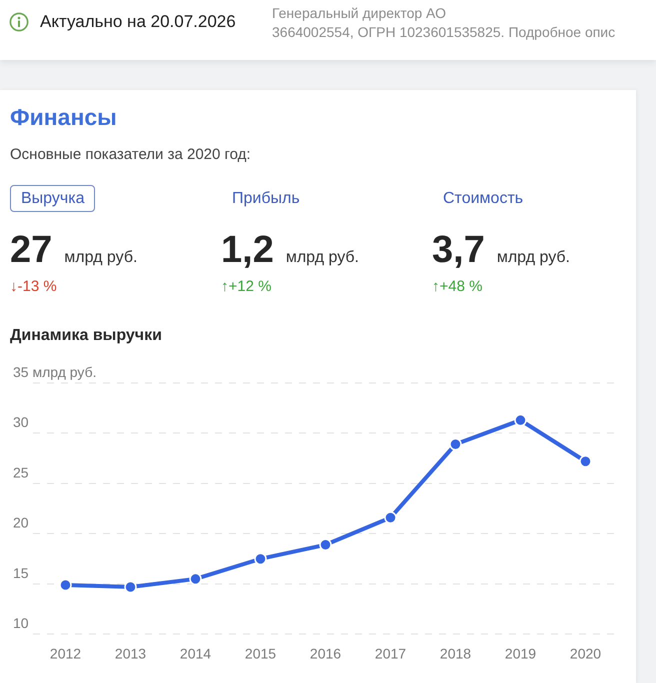  I want to click on x-tick-label: 2015, so click(260, 653).